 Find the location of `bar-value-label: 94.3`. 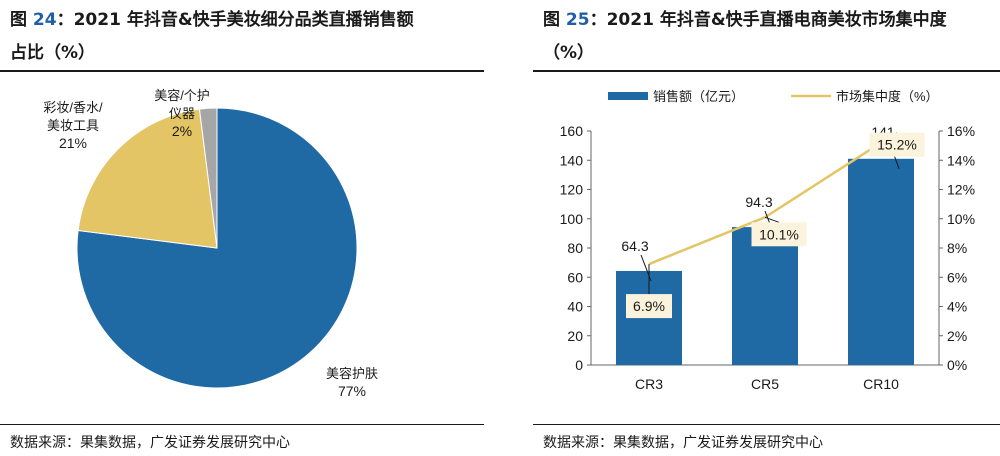

bar-value-label: 94.3 is located at coordinates (758, 202).